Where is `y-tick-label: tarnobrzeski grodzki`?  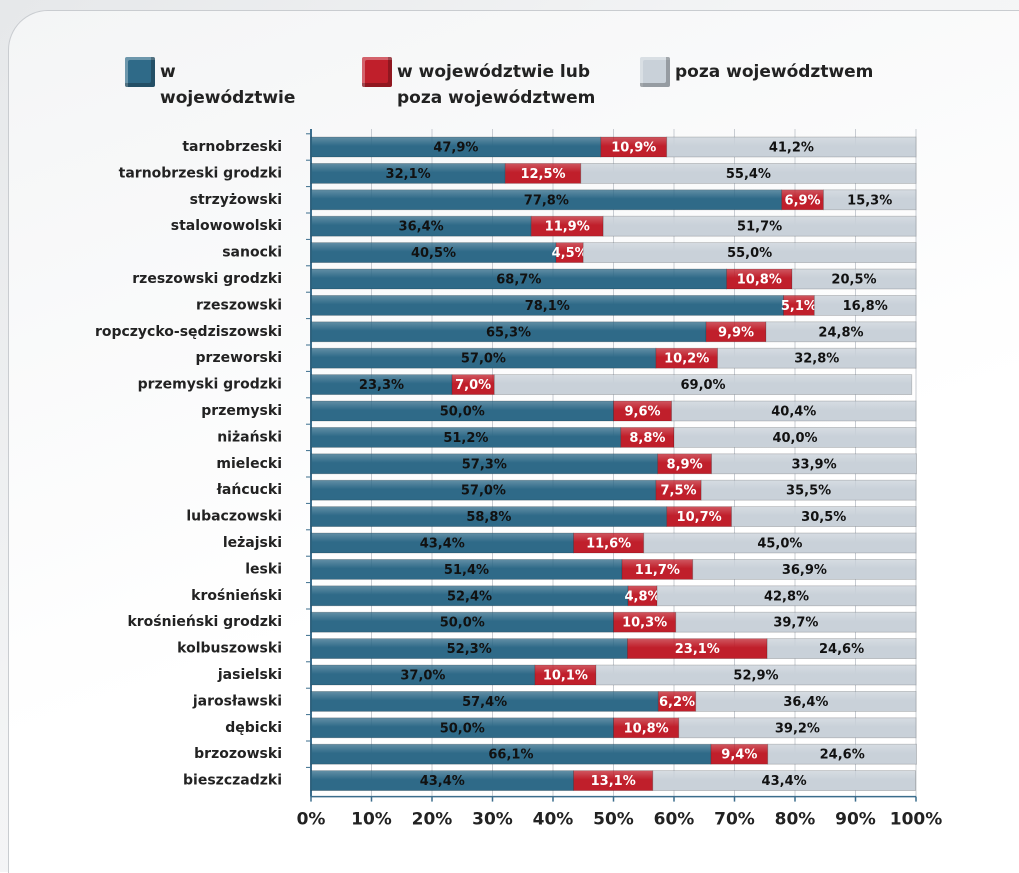 y-tick-label: tarnobrzeski grodzki is located at coordinates (200, 173).